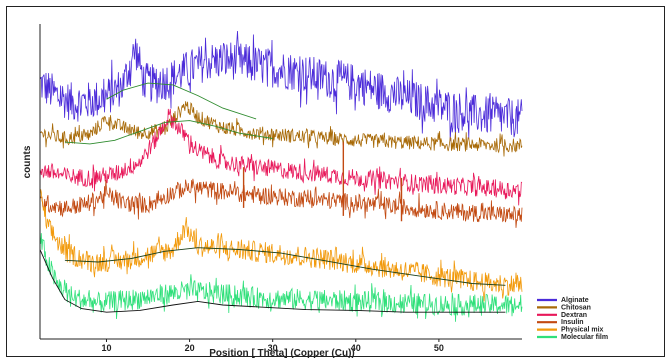 Image resolution: width=671 pixels, height=363 pixels. What do you see at coordinates (282, 353) in the screenshot?
I see `x-axis-label: Position [ Theta] (Copper (Cu))` at bounding box center [282, 353].